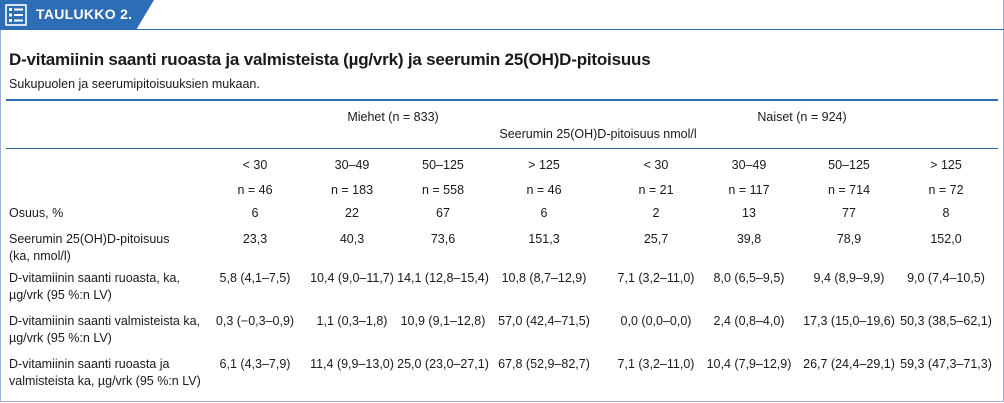  I want to click on table-cell: 2, so click(656, 213).